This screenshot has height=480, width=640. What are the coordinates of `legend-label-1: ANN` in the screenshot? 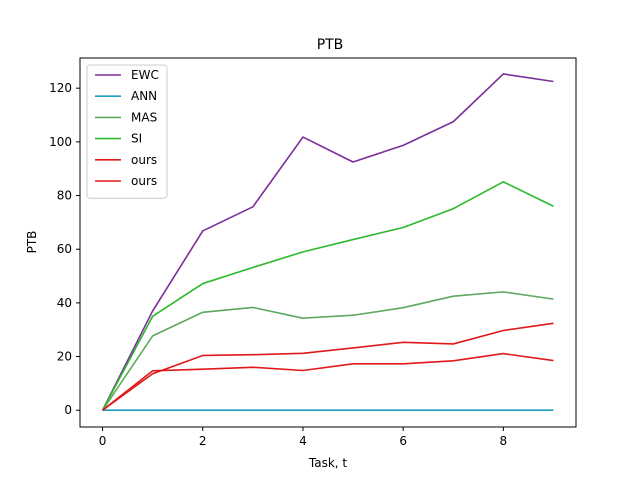 It's located at (144, 96).